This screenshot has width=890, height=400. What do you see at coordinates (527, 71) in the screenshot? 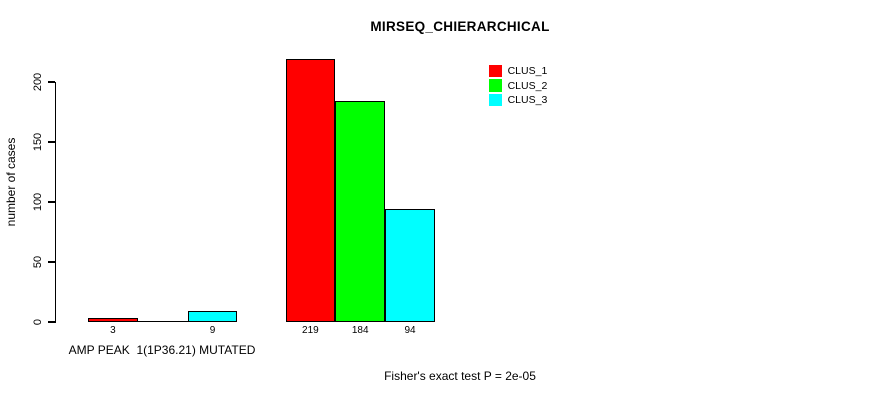
I see `legend-label: CLUS_1` at bounding box center [527, 71].